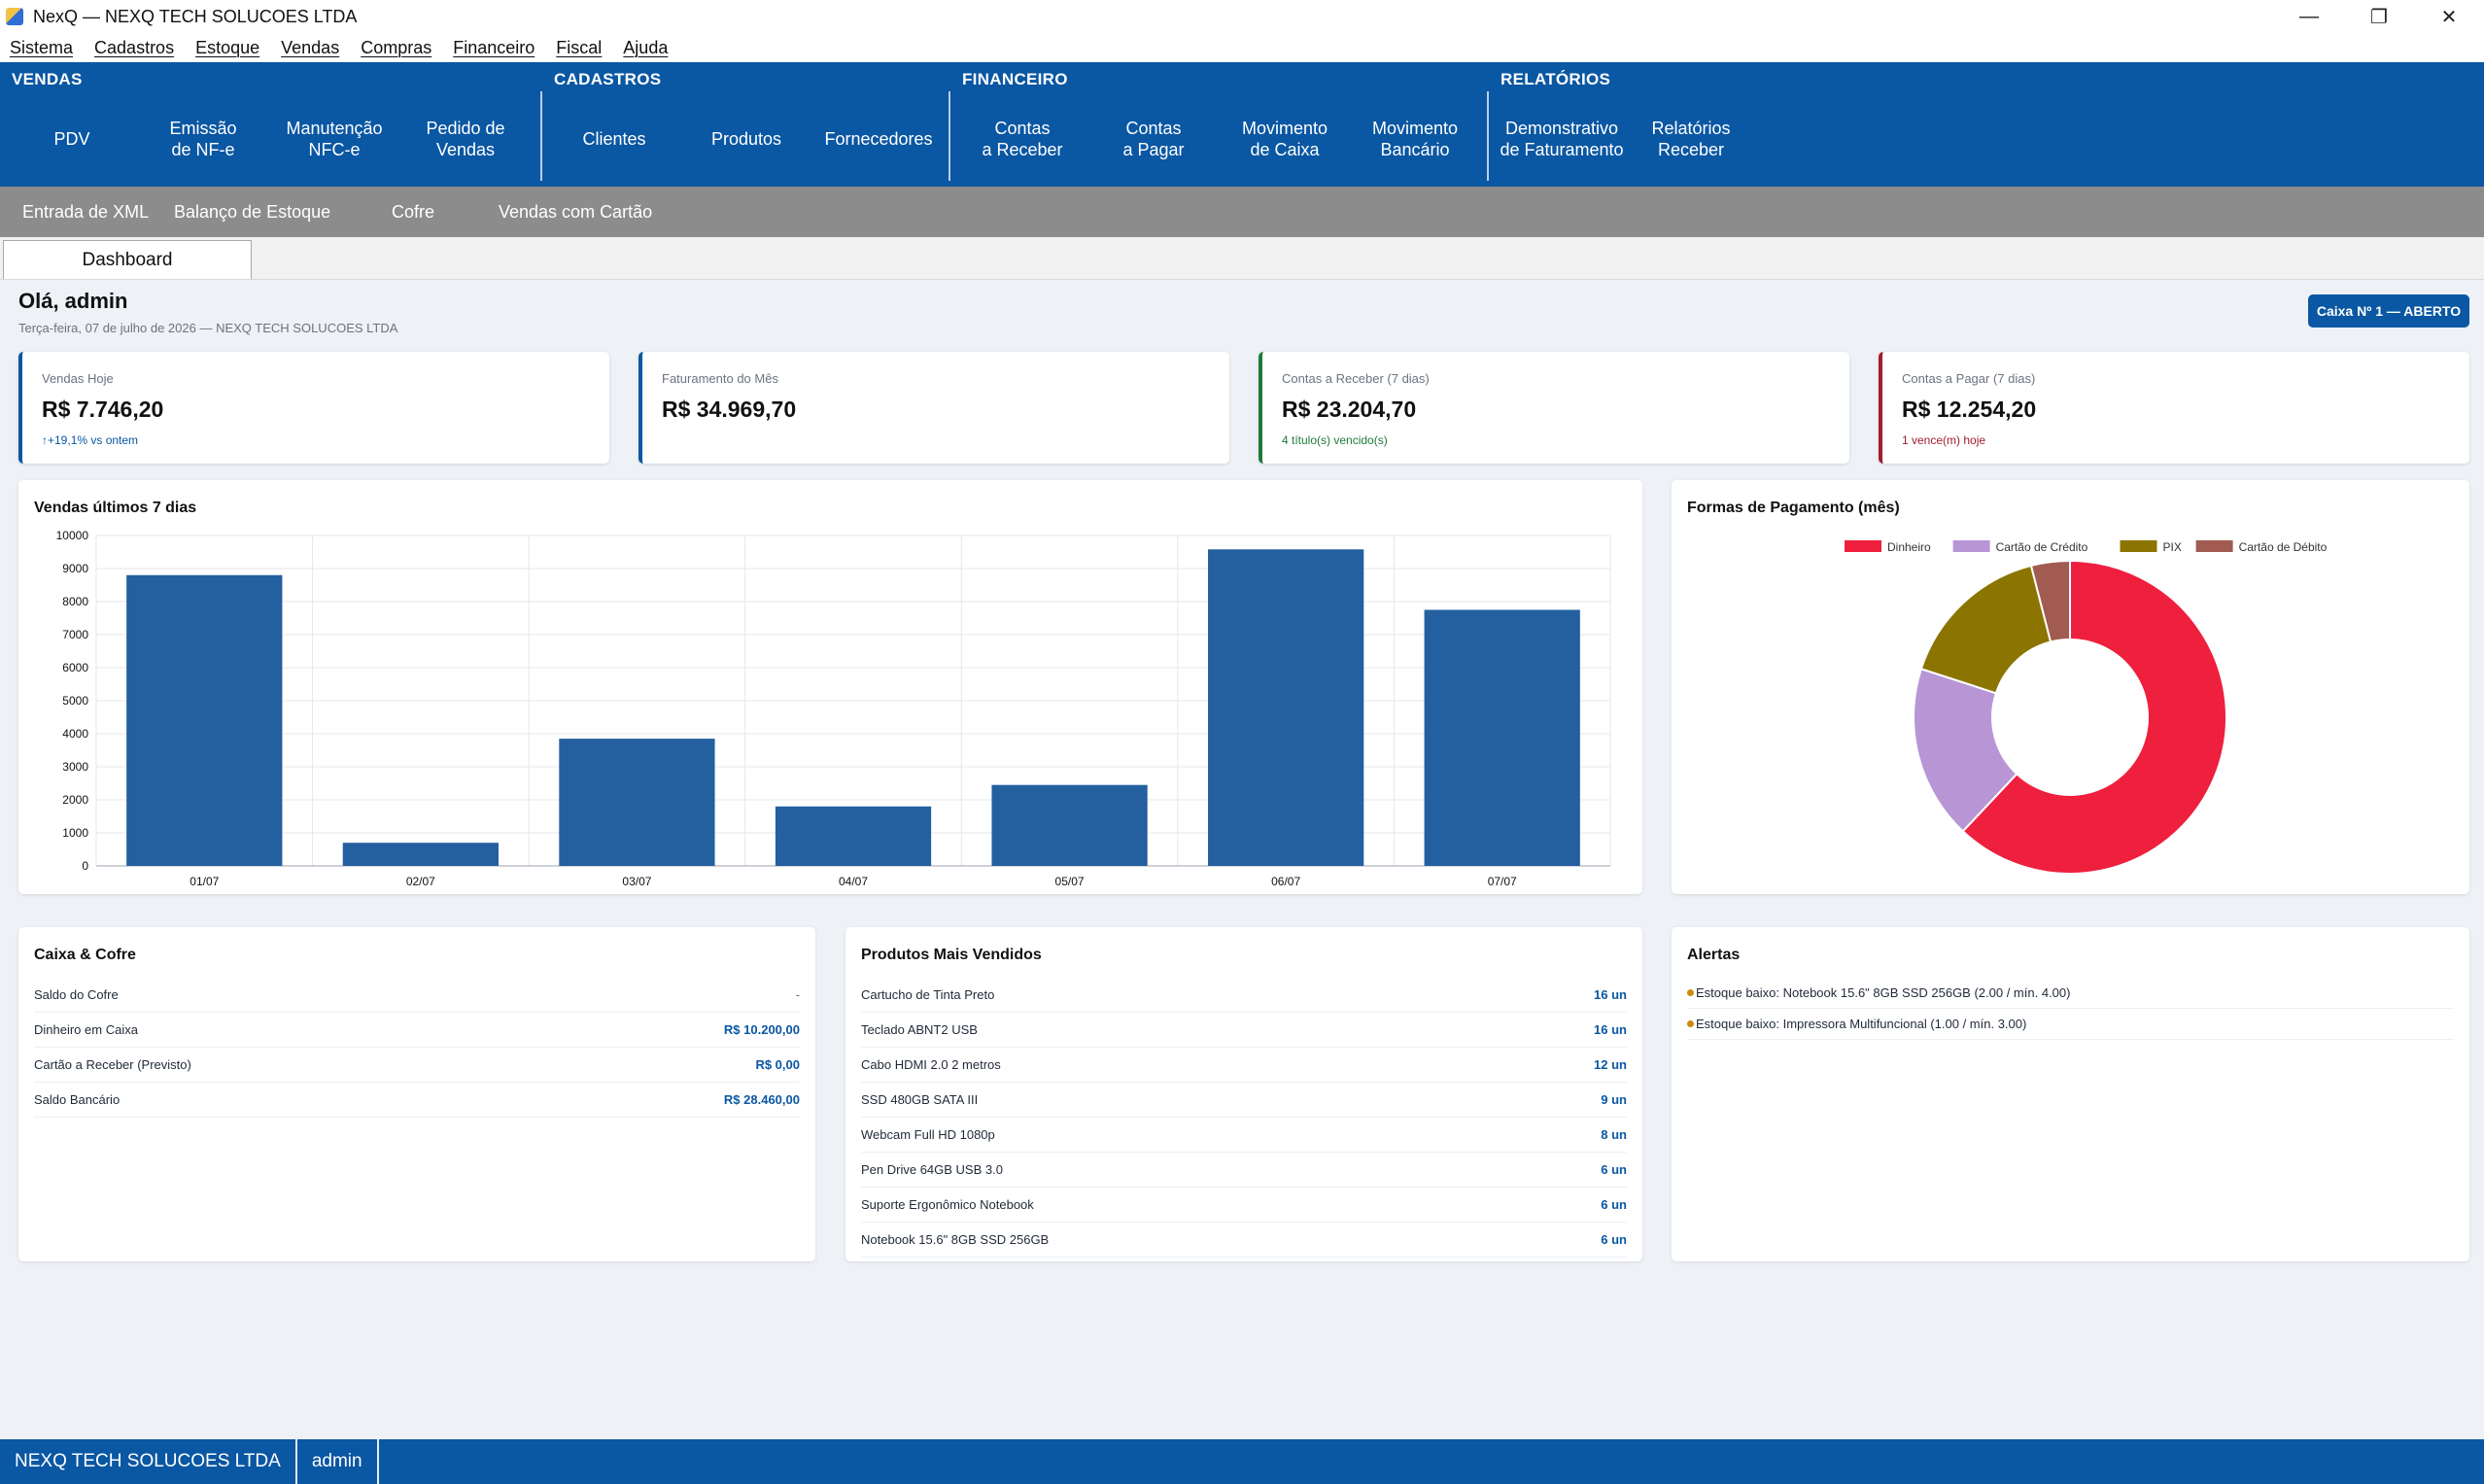  What do you see at coordinates (204, 881) in the screenshot?
I see `x-tick-label: 01/07` at bounding box center [204, 881].